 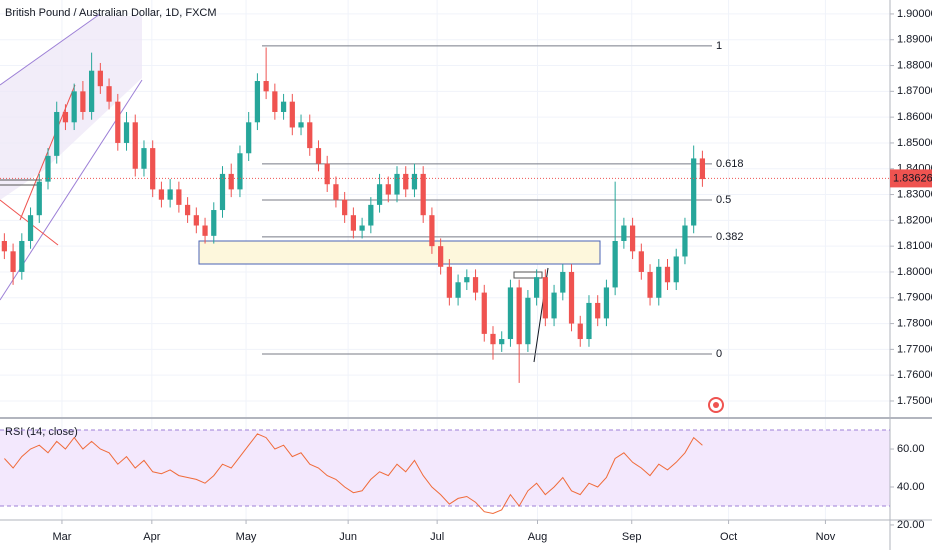 I want to click on y-tick-label: 1.83000, so click(x=914, y=194).